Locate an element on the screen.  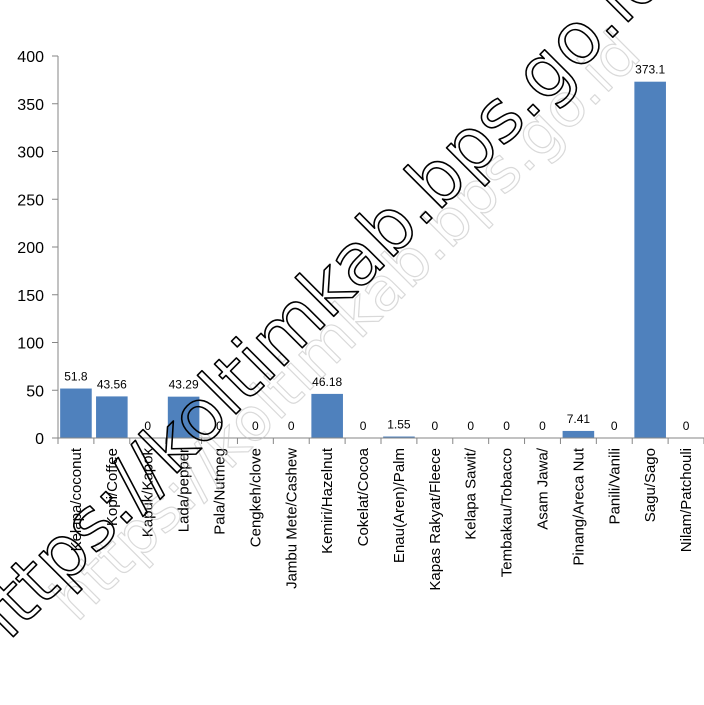
data-label: 46.18 is located at coordinates (327, 382).